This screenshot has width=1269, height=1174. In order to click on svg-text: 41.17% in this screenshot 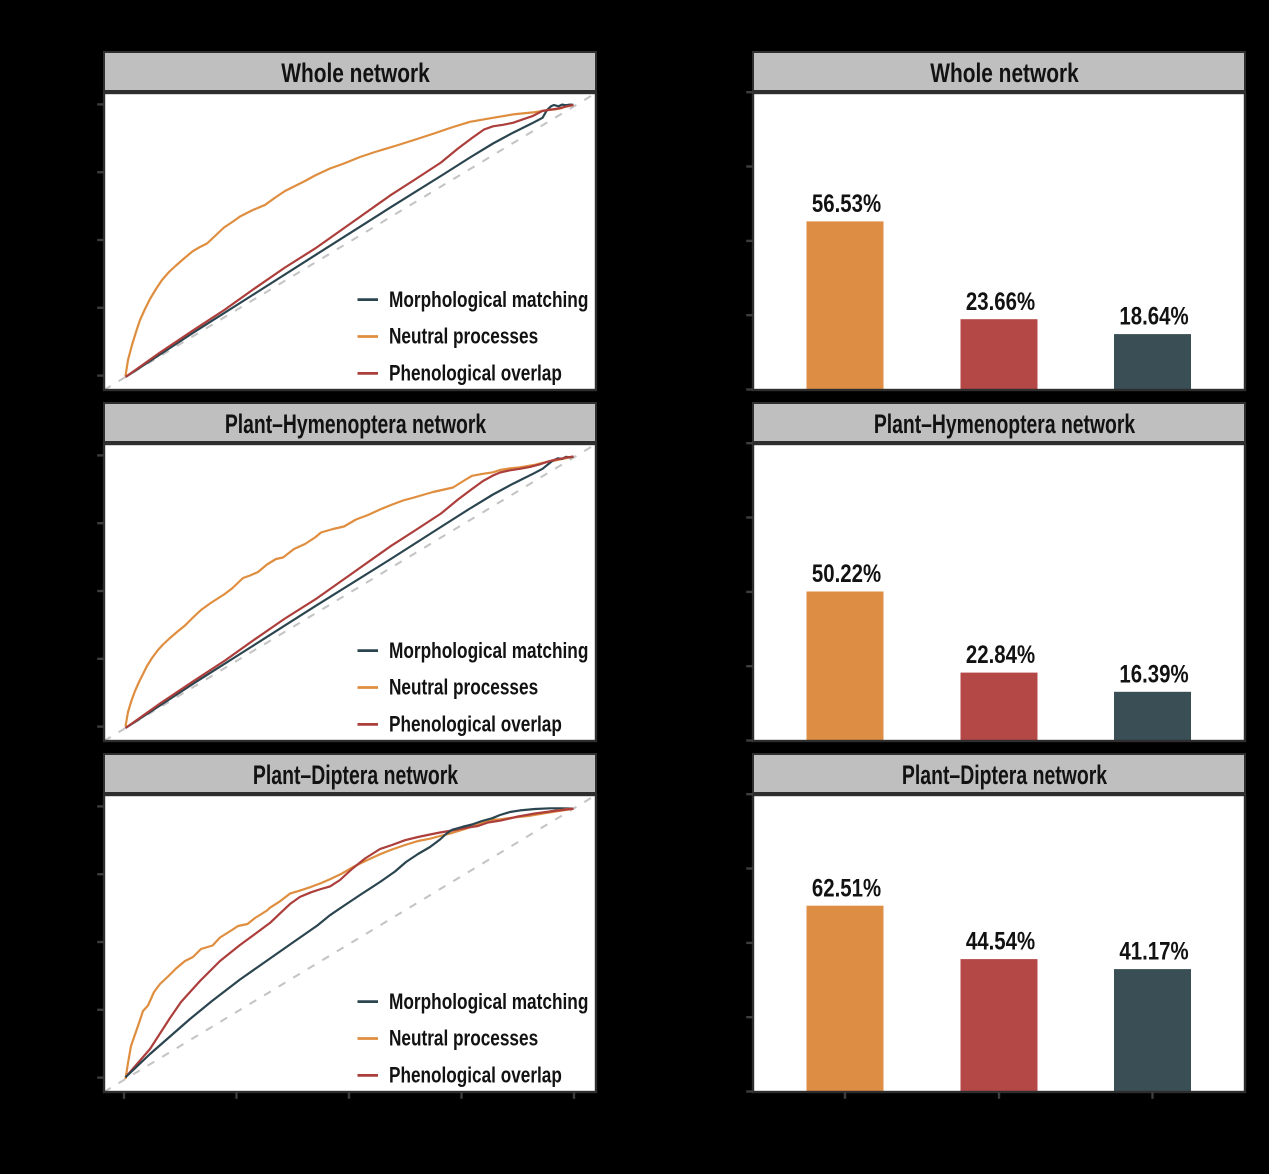, I will do `click(1153, 951)`.